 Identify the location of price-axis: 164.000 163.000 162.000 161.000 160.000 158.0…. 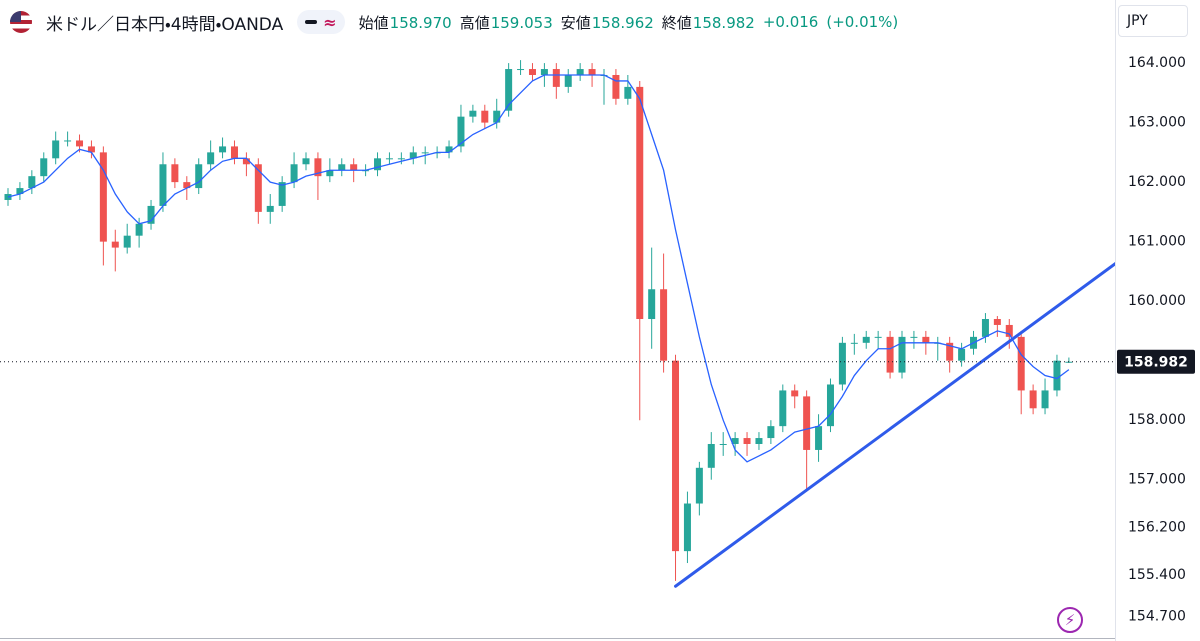
(1156, 340).